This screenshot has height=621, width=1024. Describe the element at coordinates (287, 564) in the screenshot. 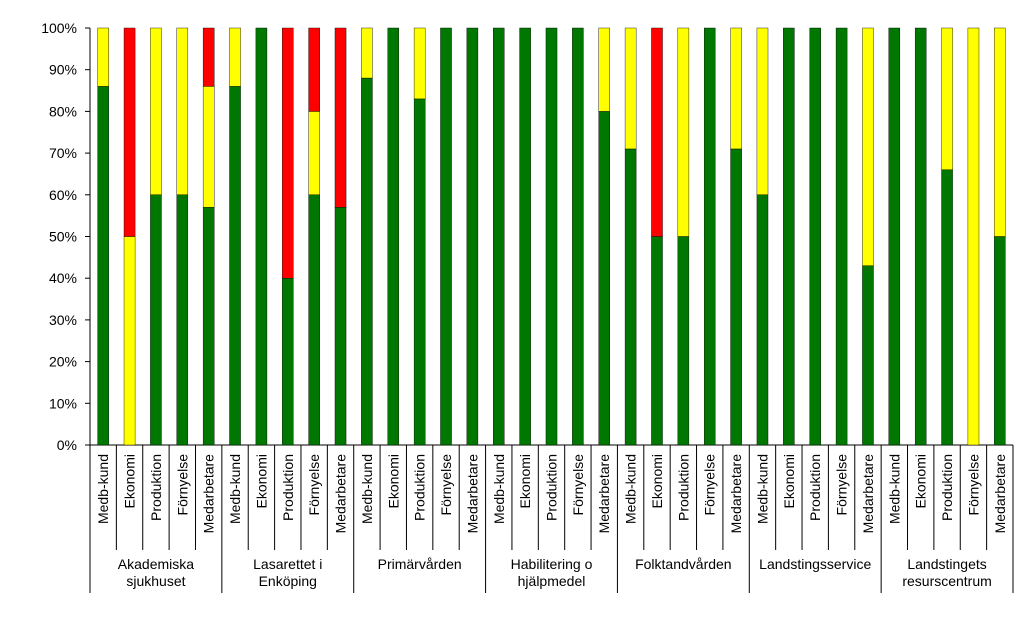

I see `group-label: Lasarettet i` at that location.